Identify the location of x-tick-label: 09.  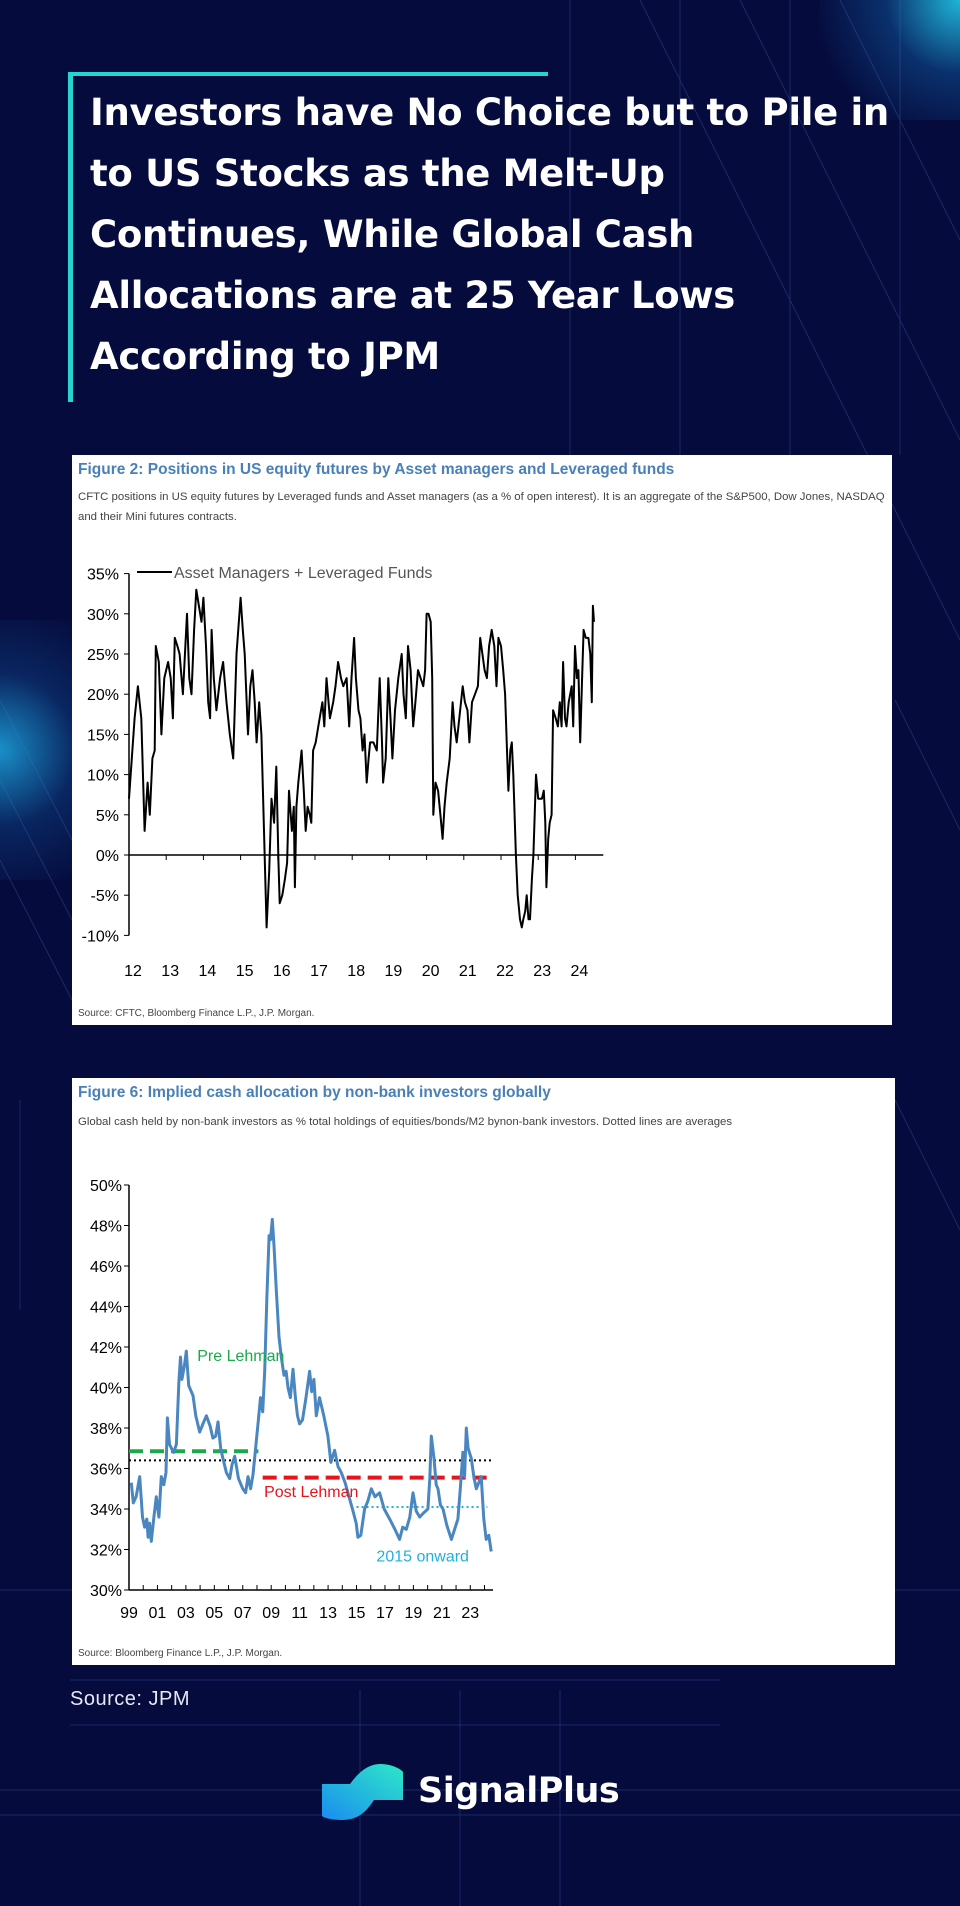
(271, 1613).